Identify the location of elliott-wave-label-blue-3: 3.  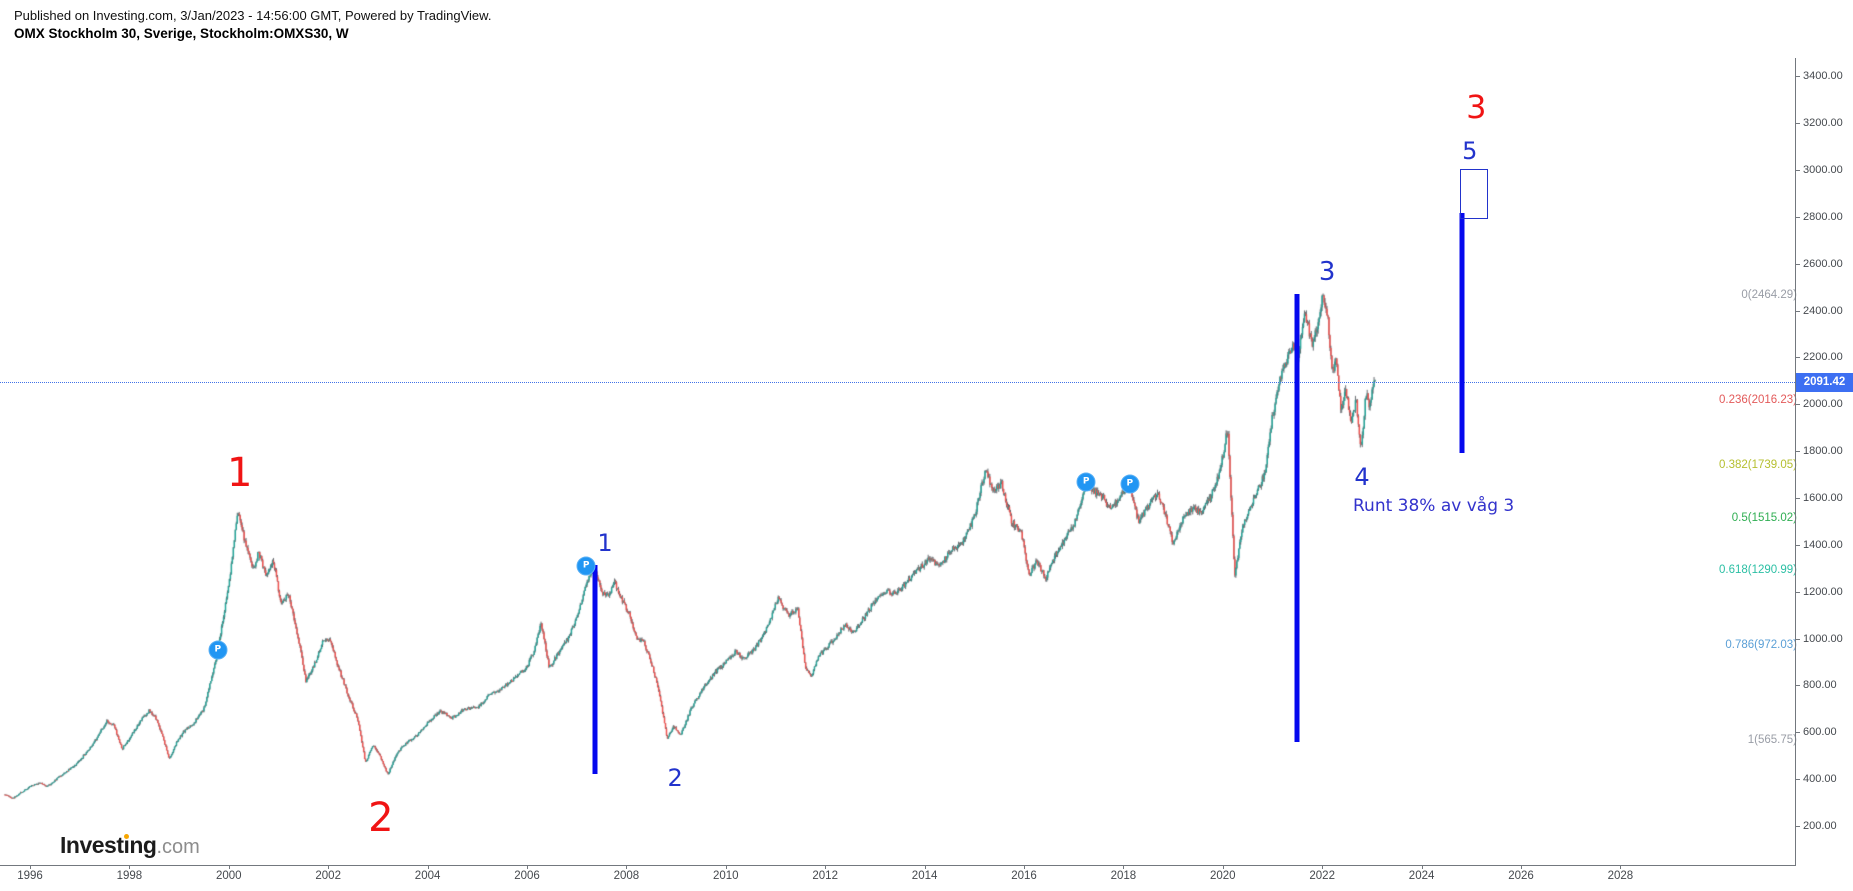
(1327, 271).